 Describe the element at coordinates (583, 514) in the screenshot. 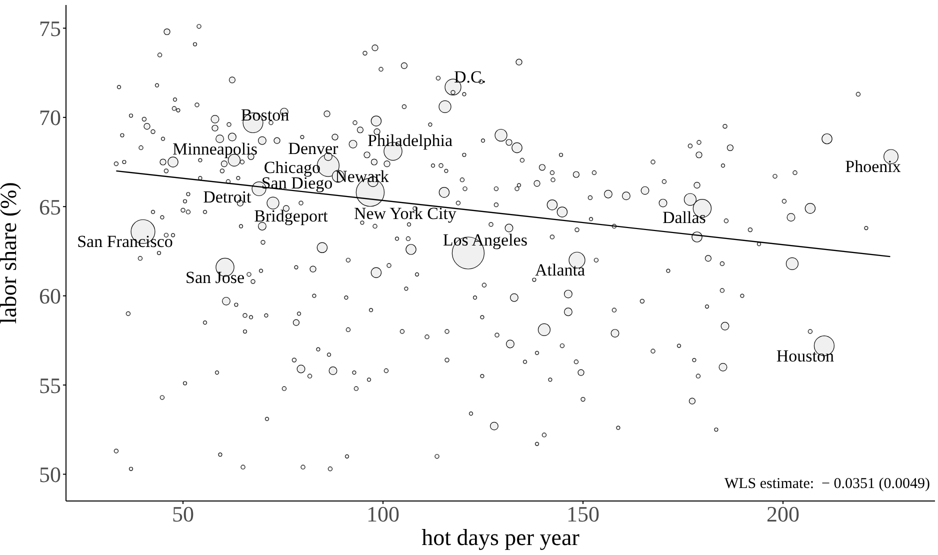

I see `x-tick-label: 150` at that location.